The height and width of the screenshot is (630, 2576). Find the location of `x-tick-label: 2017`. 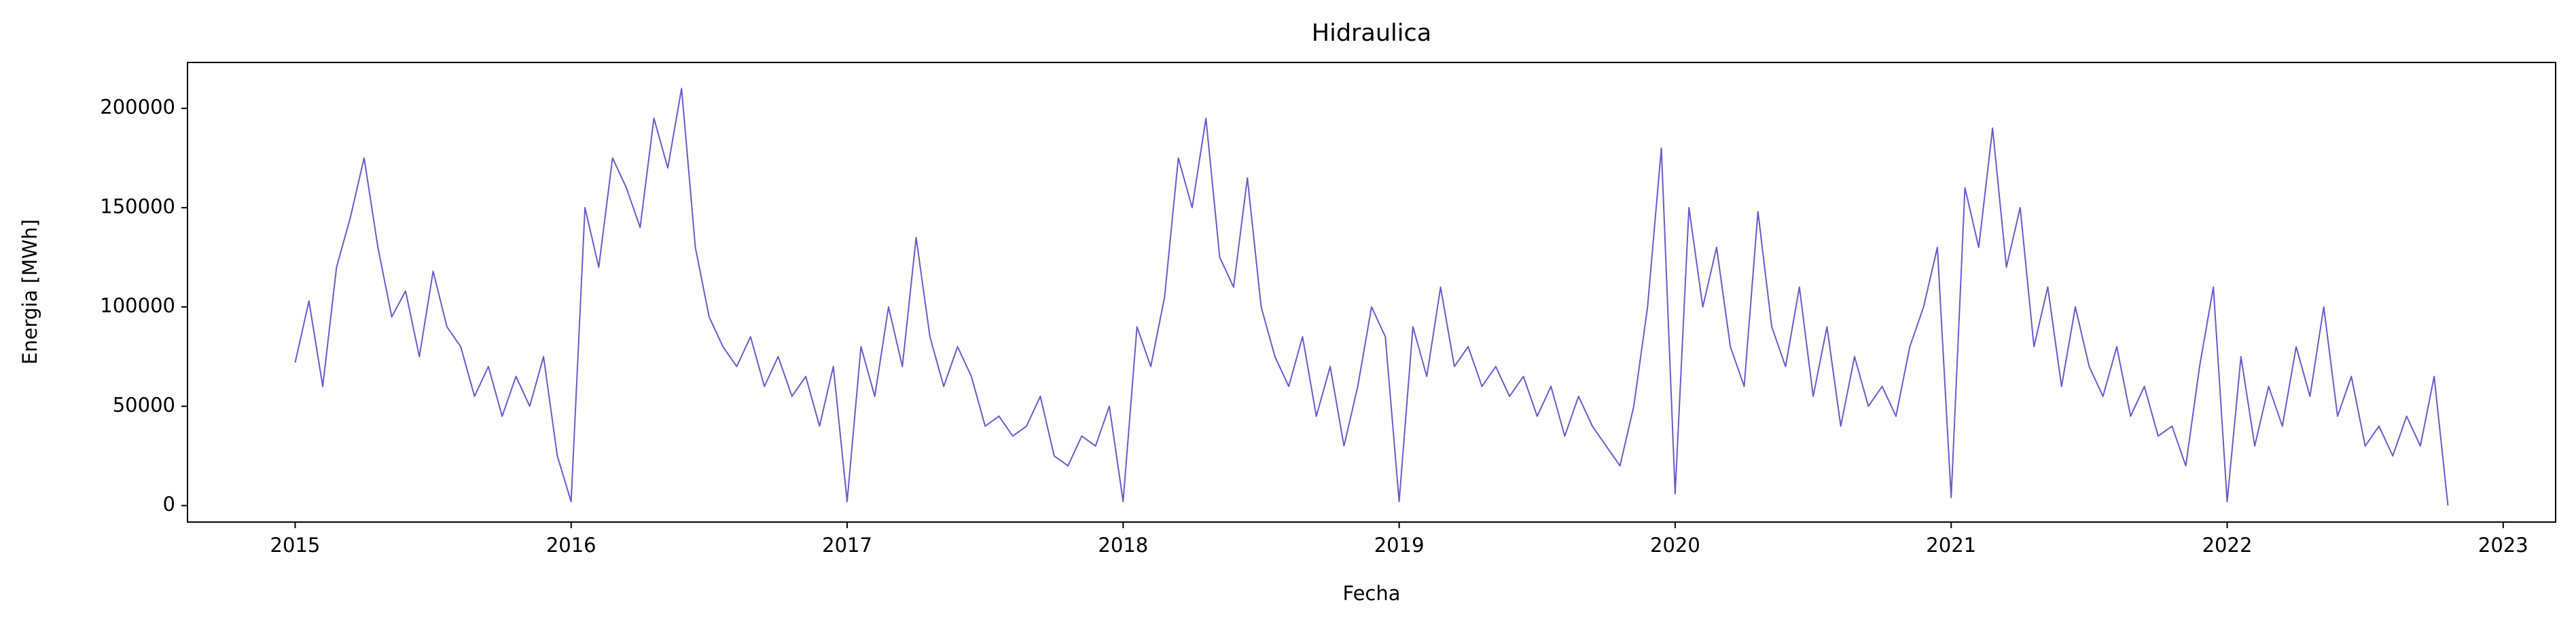

x-tick-label: 2017 is located at coordinates (847, 545).